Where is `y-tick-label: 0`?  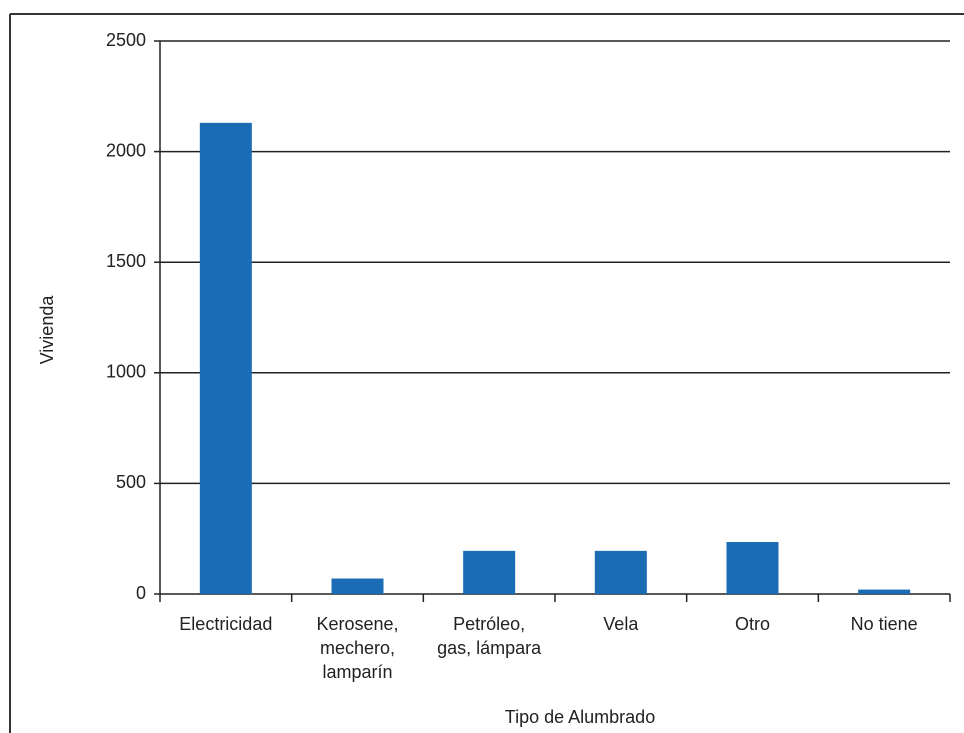
y-tick-label: 0 is located at coordinates (141, 593).